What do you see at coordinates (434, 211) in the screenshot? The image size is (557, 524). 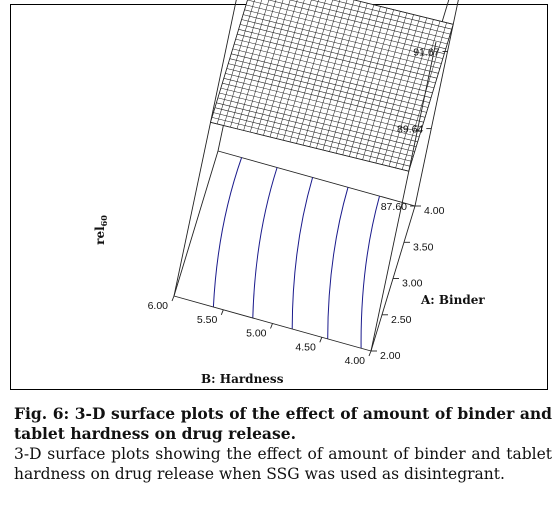 I see `y-tick-label: 4.00` at bounding box center [434, 211].